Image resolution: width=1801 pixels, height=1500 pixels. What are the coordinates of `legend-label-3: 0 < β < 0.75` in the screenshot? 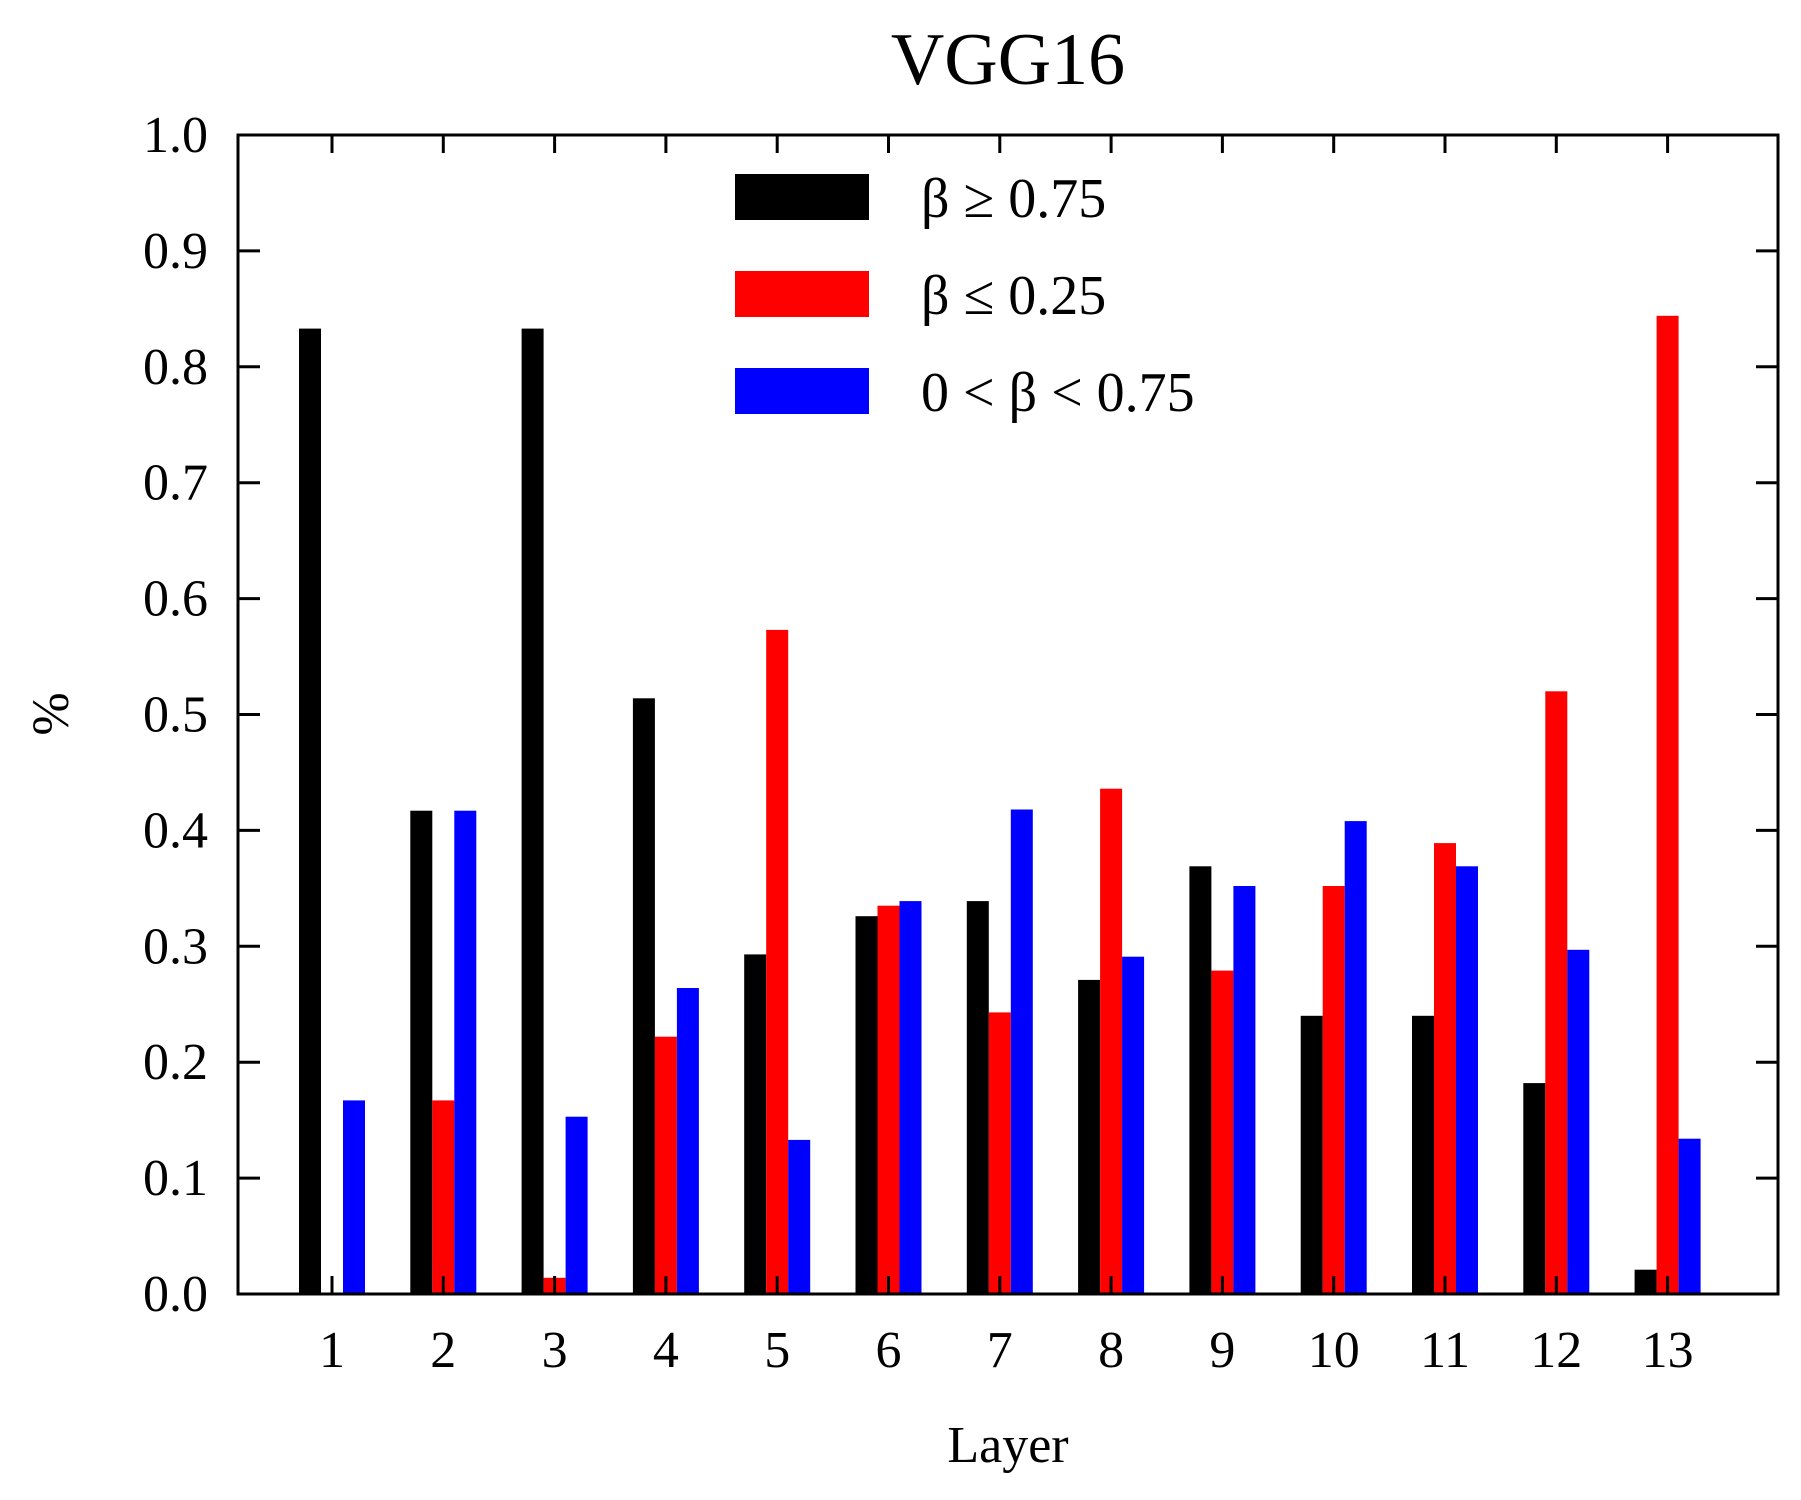 It's located at (1058, 393).